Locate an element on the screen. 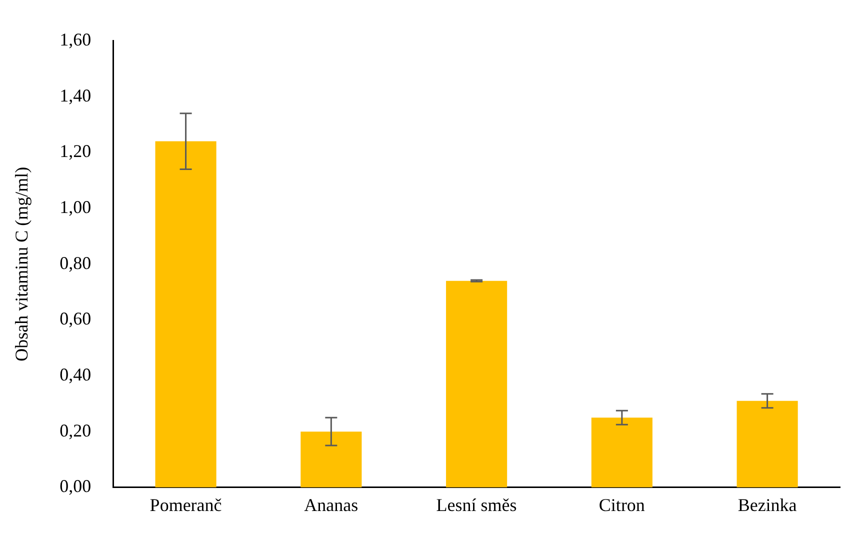 This screenshot has height=533, width=858. y-axis-title: Obsah vitaminu C (mg/ml) is located at coordinates (22, 264).